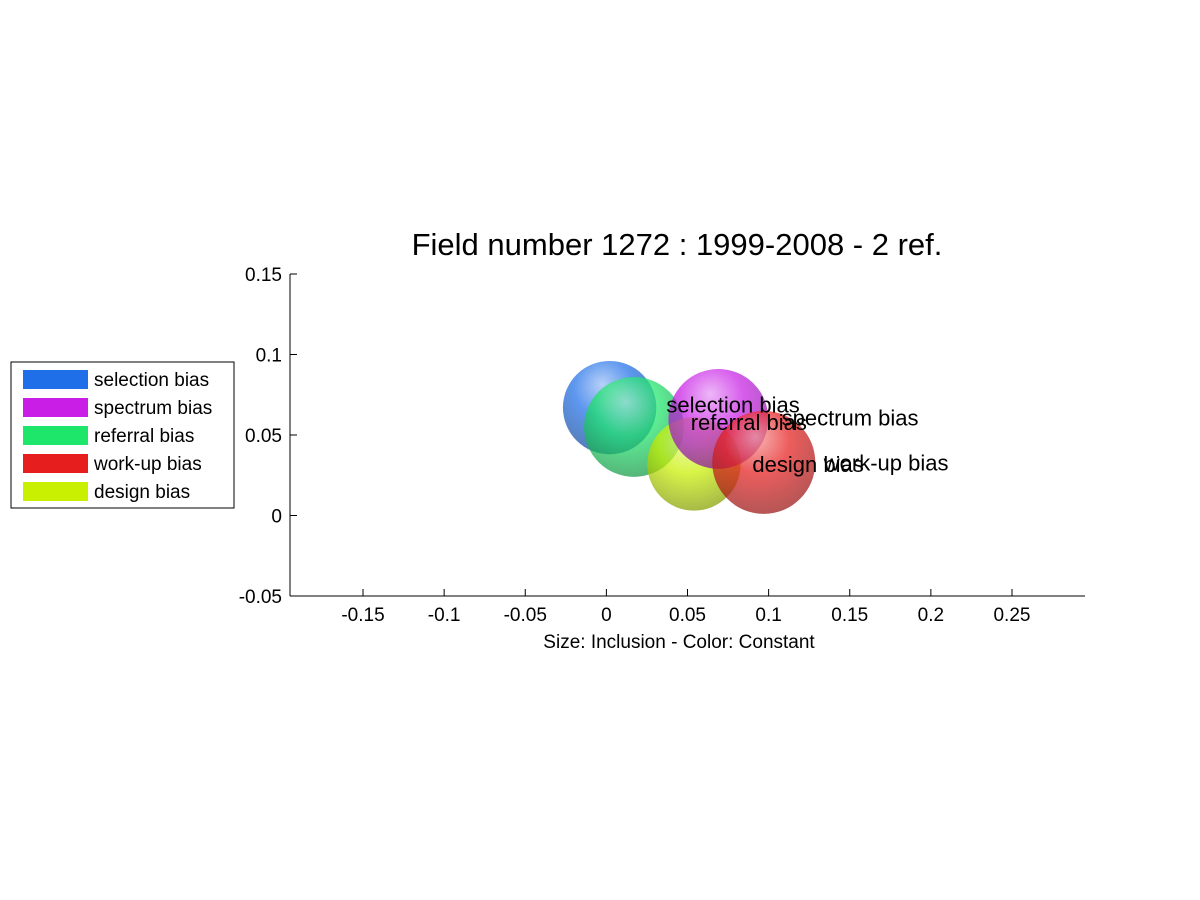 The width and height of the screenshot is (1200, 900). What do you see at coordinates (606, 615) in the screenshot?
I see `x-tick-label: 0` at bounding box center [606, 615].